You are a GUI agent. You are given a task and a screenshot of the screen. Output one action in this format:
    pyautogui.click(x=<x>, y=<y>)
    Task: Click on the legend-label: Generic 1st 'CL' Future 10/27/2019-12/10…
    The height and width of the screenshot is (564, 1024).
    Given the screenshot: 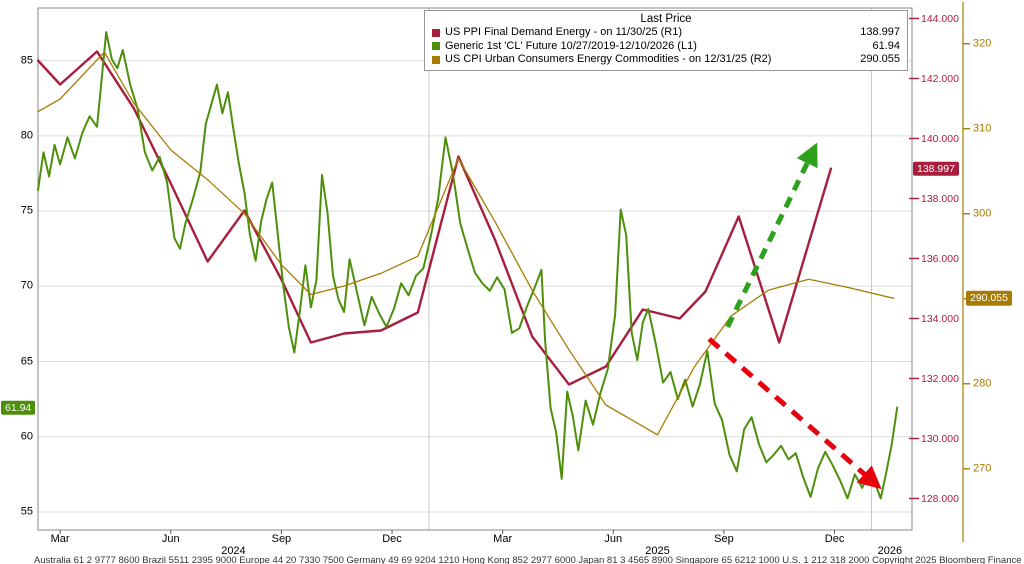 What is the action you would take?
    pyautogui.click(x=571, y=45)
    